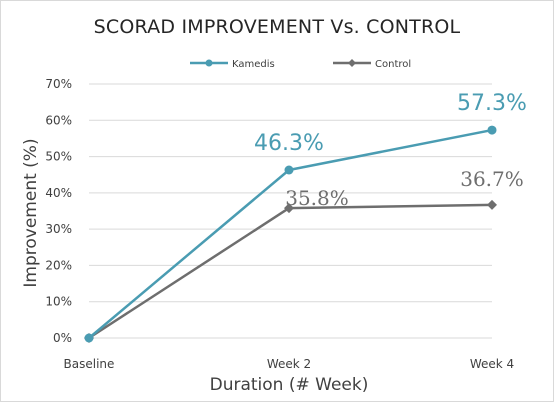 The image size is (554, 402). Describe the element at coordinates (492, 103) in the screenshot. I see `data-label: 57.3%` at that location.